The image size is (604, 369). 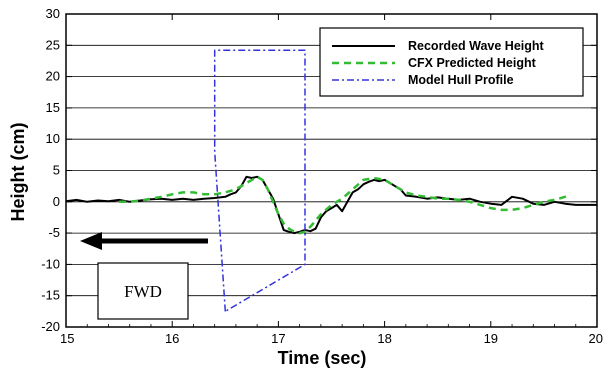 What do you see at coordinates (56, 170) in the screenshot?
I see `y-tick-label: 5` at bounding box center [56, 170].